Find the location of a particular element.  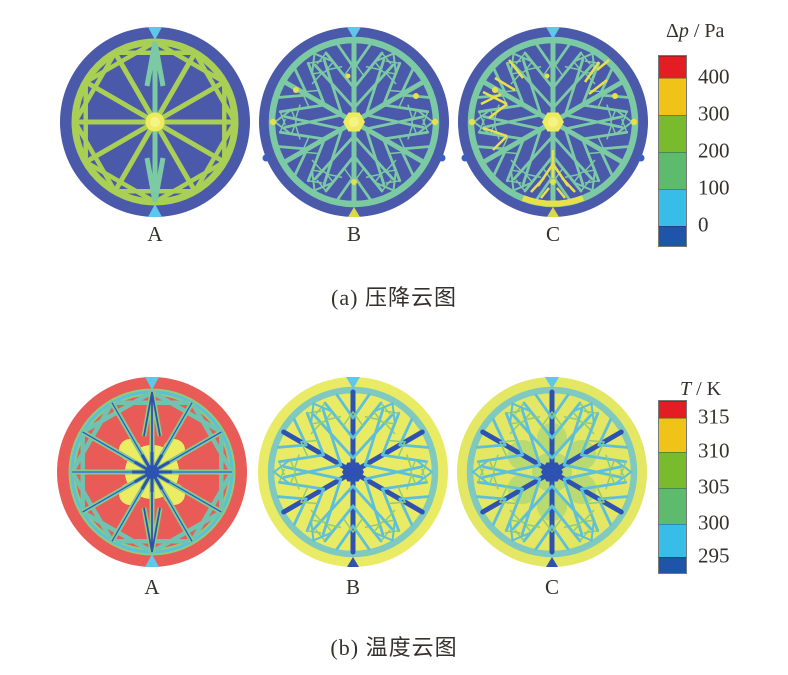

colorbar-tick-label: 305 is located at coordinates (714, 486).